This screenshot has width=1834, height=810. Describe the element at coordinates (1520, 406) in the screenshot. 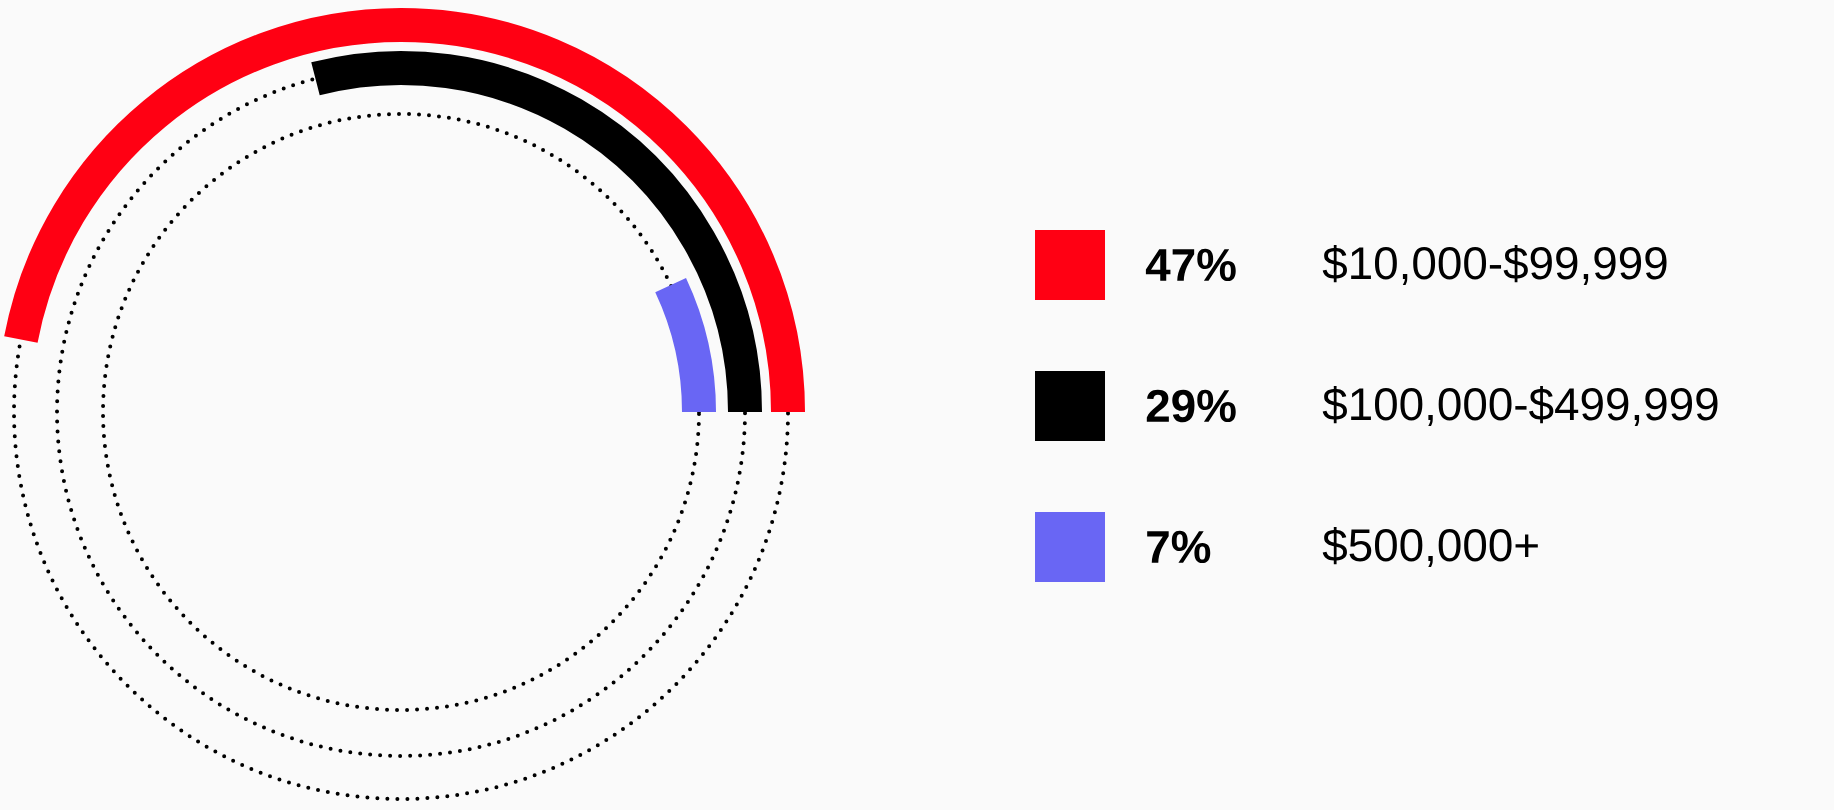

I see `category-label: $100,000-$499,999` at that location.